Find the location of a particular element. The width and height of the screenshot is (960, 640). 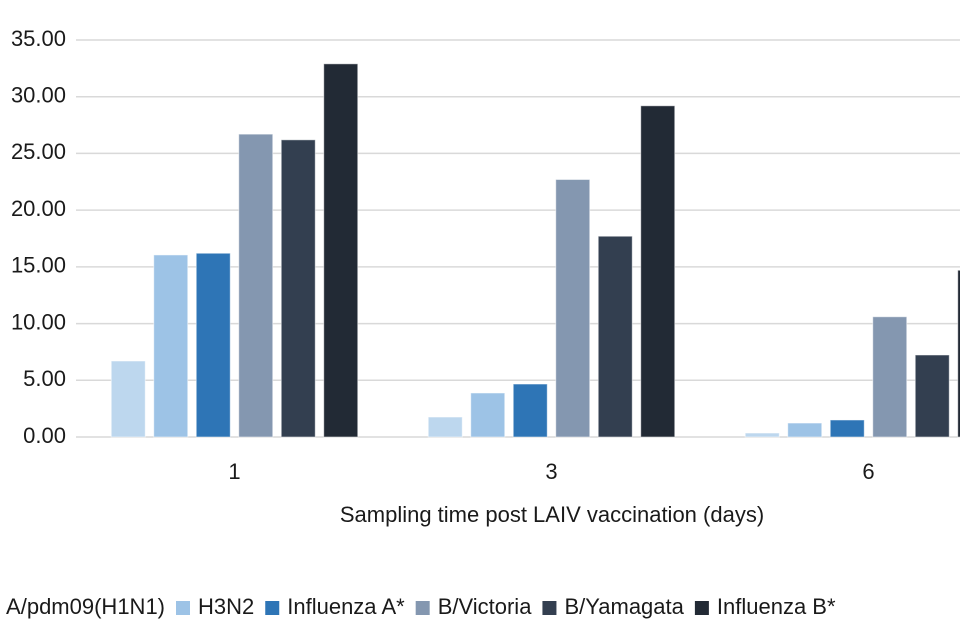

y-tick-label: 5.00 is located at coordinates (44, 378).